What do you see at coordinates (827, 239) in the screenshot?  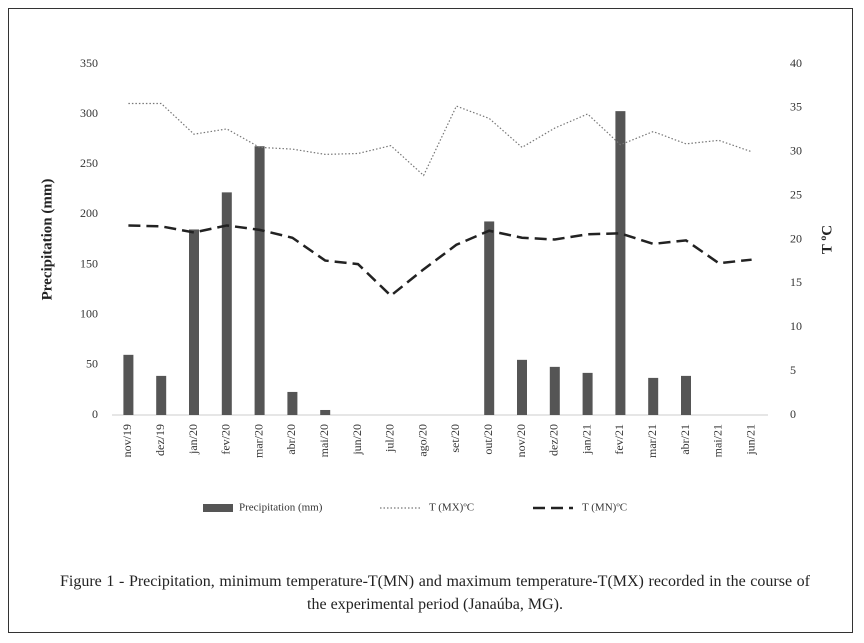 I see `y2-axis-title: T ºC` at bounding box center [827, 239].